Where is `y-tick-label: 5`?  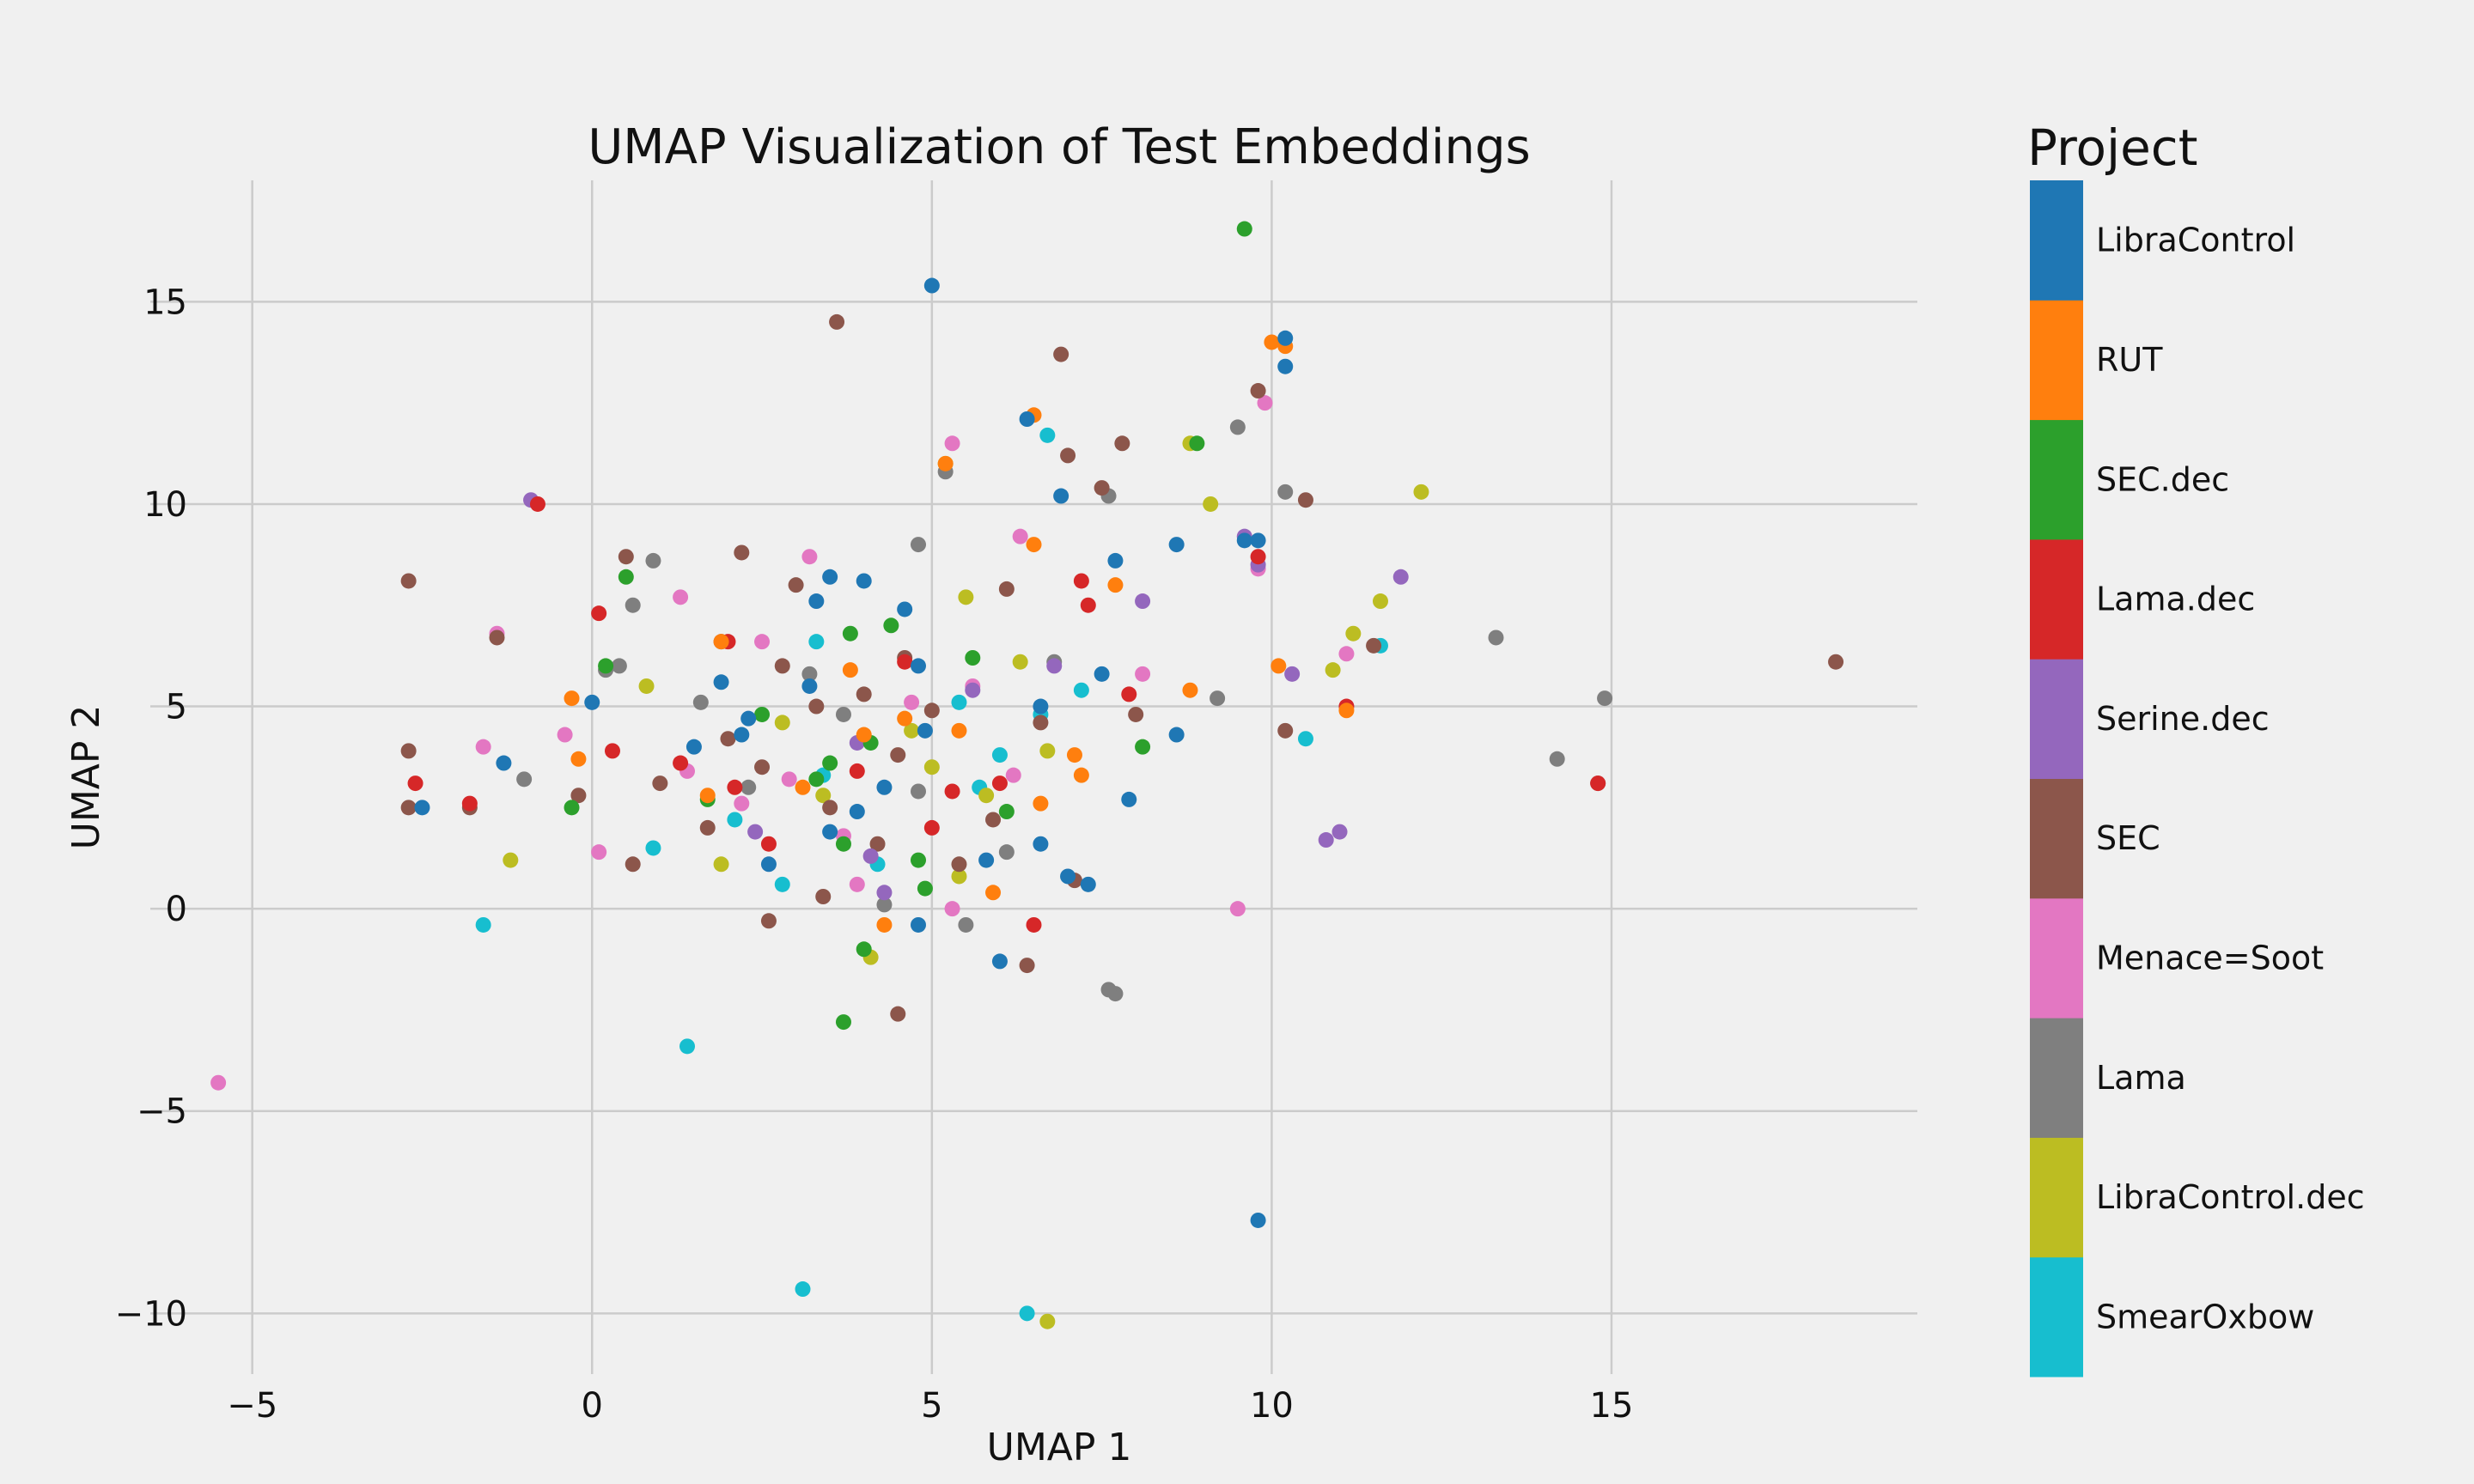 y-tick-label: 5 is located at coordinates (176, 708).